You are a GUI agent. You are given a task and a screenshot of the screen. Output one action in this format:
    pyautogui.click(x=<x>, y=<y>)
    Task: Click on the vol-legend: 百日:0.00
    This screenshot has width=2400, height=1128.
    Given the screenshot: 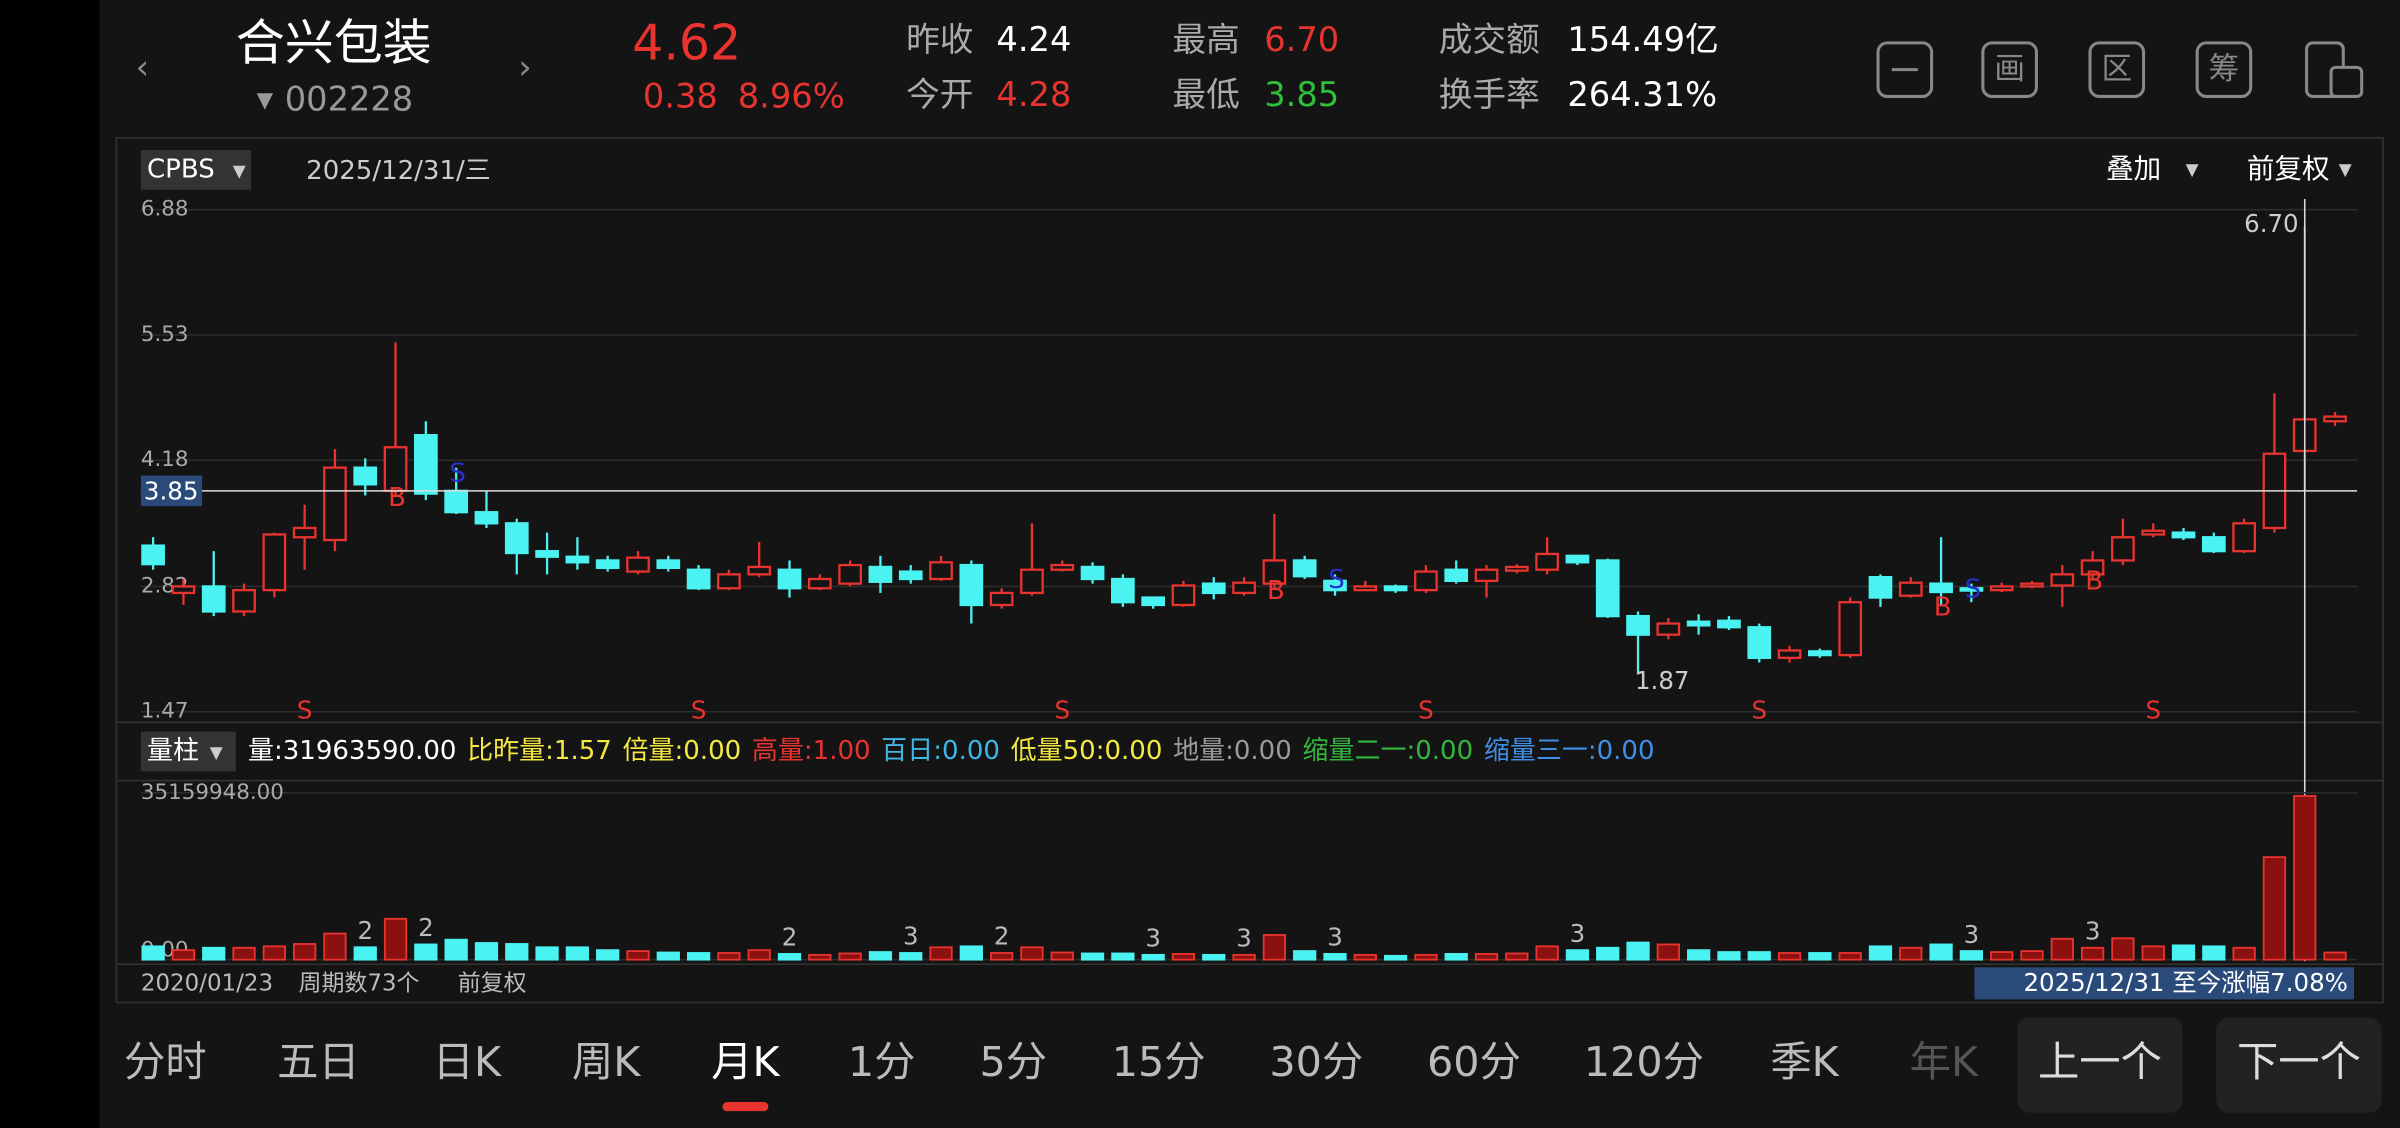 What is the action you would take?
    pyautogui.click(x=940, y=751)
    